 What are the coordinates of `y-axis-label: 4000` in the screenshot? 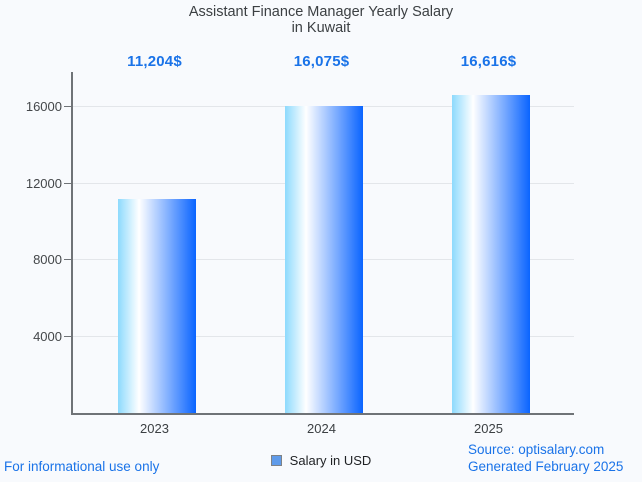 It's located at (47, 336).